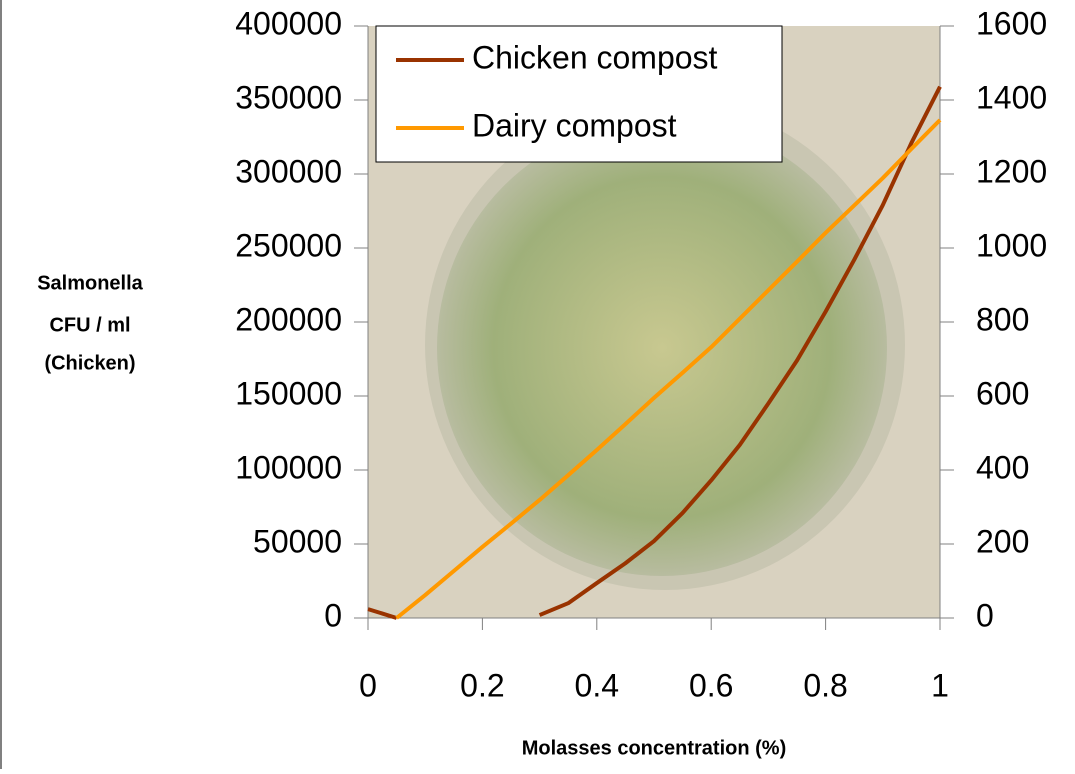 The height and width of the screenshot is (774, 1075). I want to click on y-tick-label: 50000, so click(297, 541).